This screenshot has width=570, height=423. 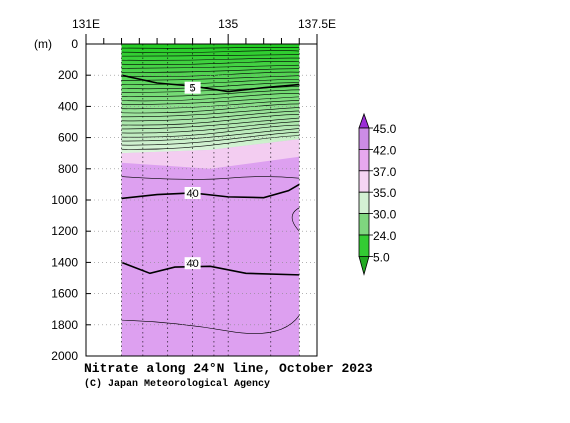 I want to click on x-tick-label: 135, so click(x=228, y=24).